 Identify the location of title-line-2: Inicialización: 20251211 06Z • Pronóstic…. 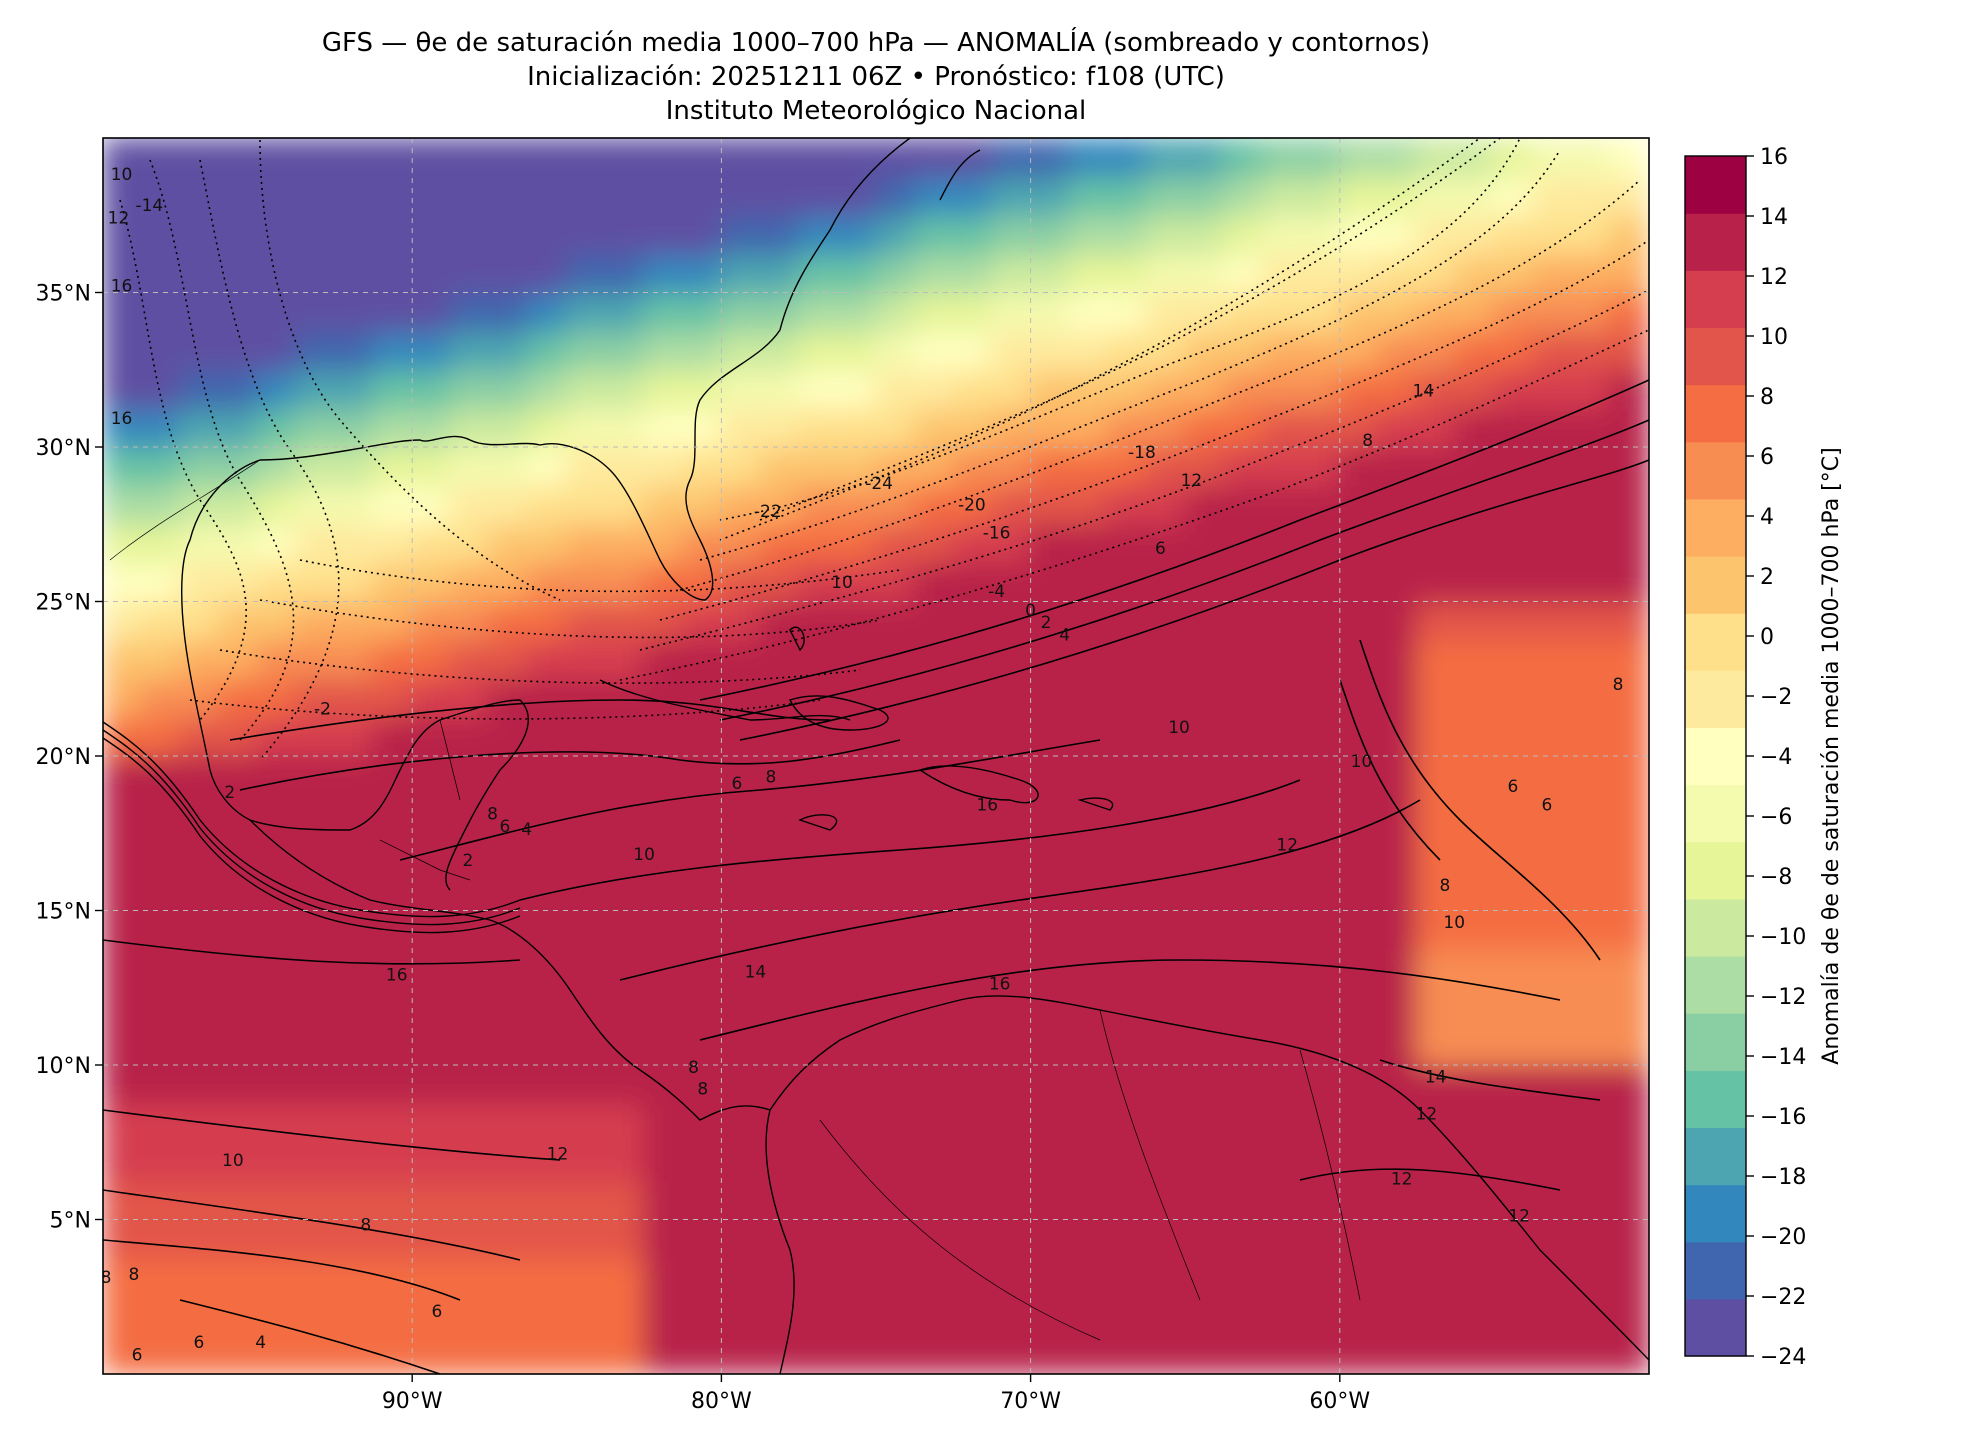
(876, 77).